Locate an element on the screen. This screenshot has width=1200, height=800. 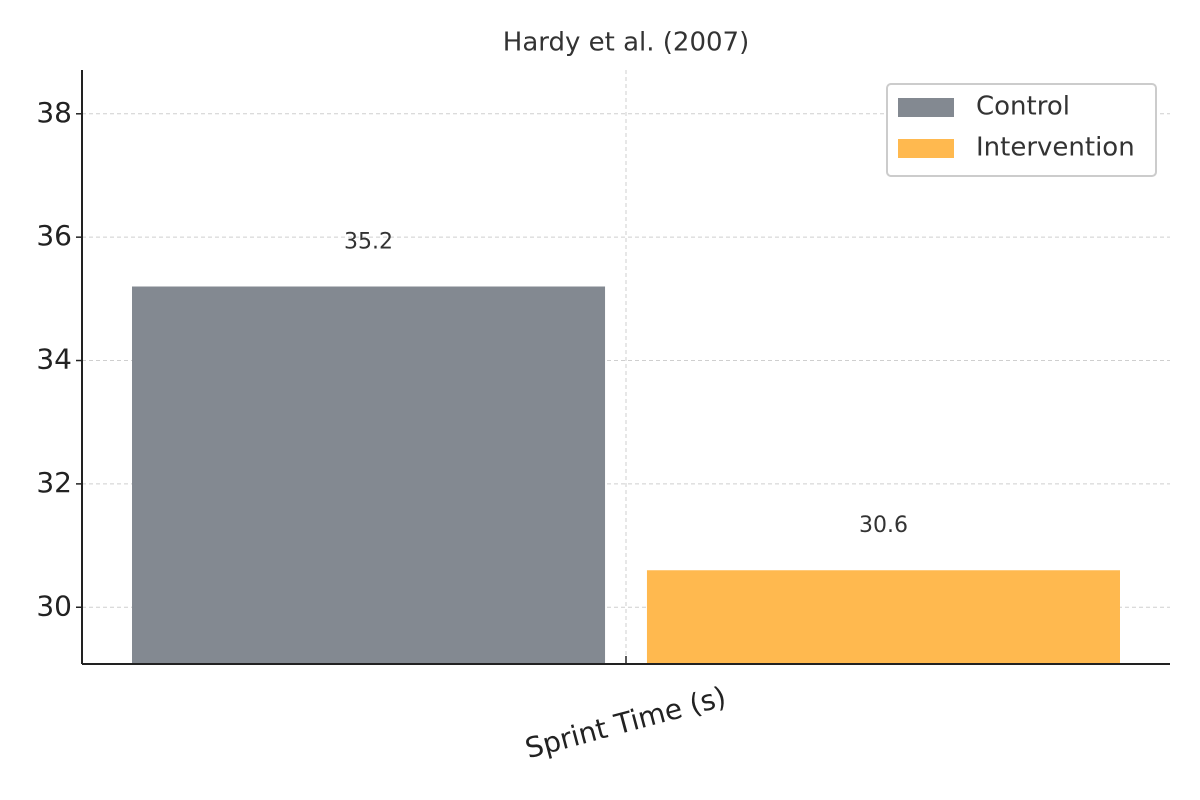
legend-label: Intervention is located at coordinates (1055, 148).